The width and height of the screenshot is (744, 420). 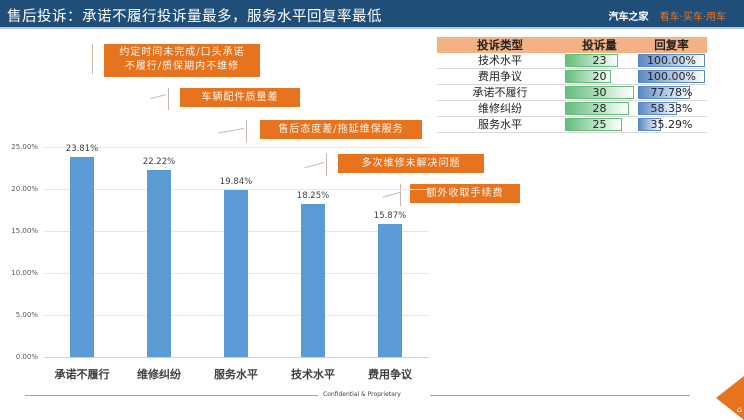 I want to click on table-row: 技术水平 23 100.00%, so click(x=572, y=61).